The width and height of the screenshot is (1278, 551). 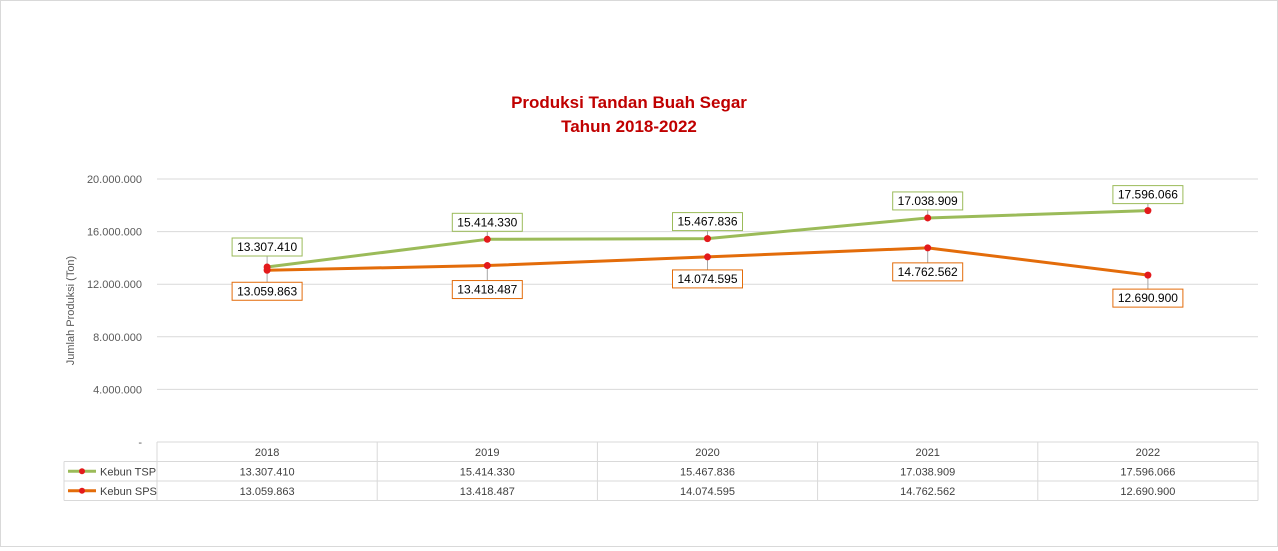 What do you see at coordinates (927, 492) in the screenshot?
I see `table-value: 14.762.562` at bounding box center [927, 492].